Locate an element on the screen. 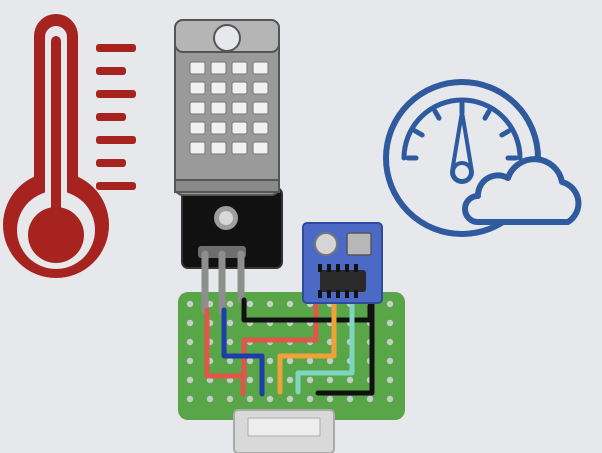 The width and height of the screenshot is (602, 453). pressure-gauge-cloud-icon is located at coordinates (482, 158).